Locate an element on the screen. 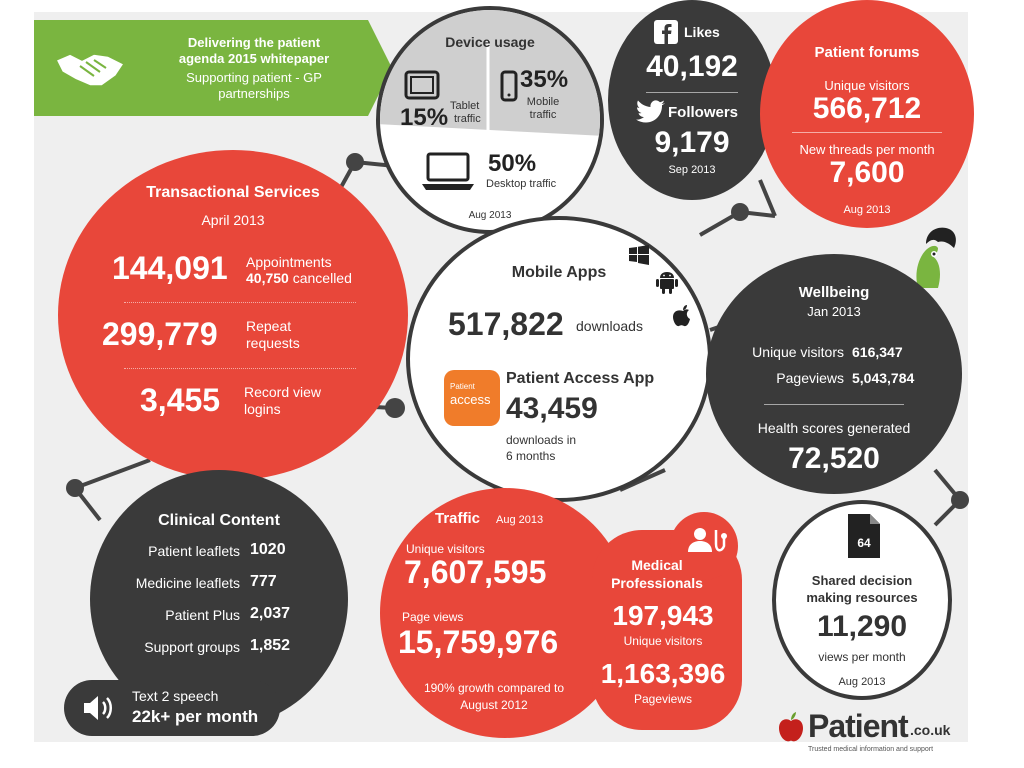 The image size is (1024, 768). shared-views-value: 11,290 is located at coordinates (862, 626).